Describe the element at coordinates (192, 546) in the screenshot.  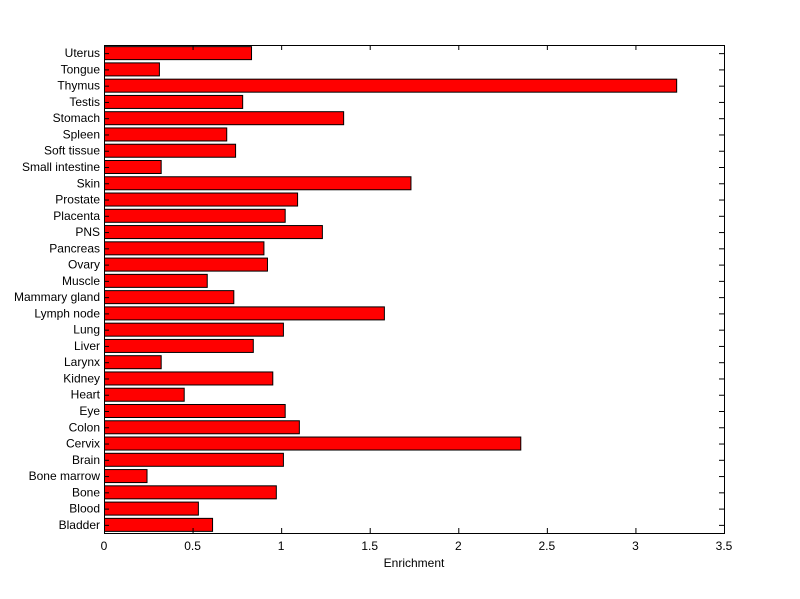
I see `x-tick-label: 0.5` at that location.